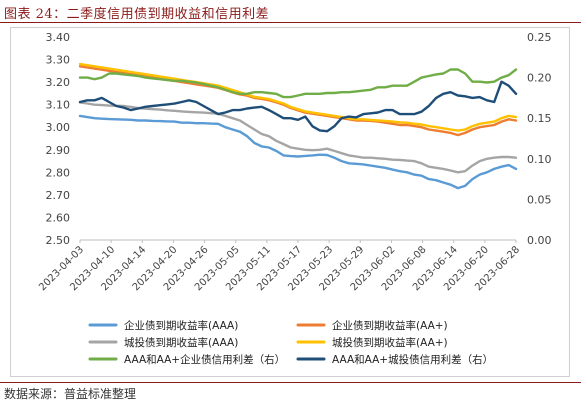 This screenshot has height=406, width=581. Describe the element at coordinates (70, 394) in the screenshot. I see `source-note: 数据来源：普益标准整理` at that location.